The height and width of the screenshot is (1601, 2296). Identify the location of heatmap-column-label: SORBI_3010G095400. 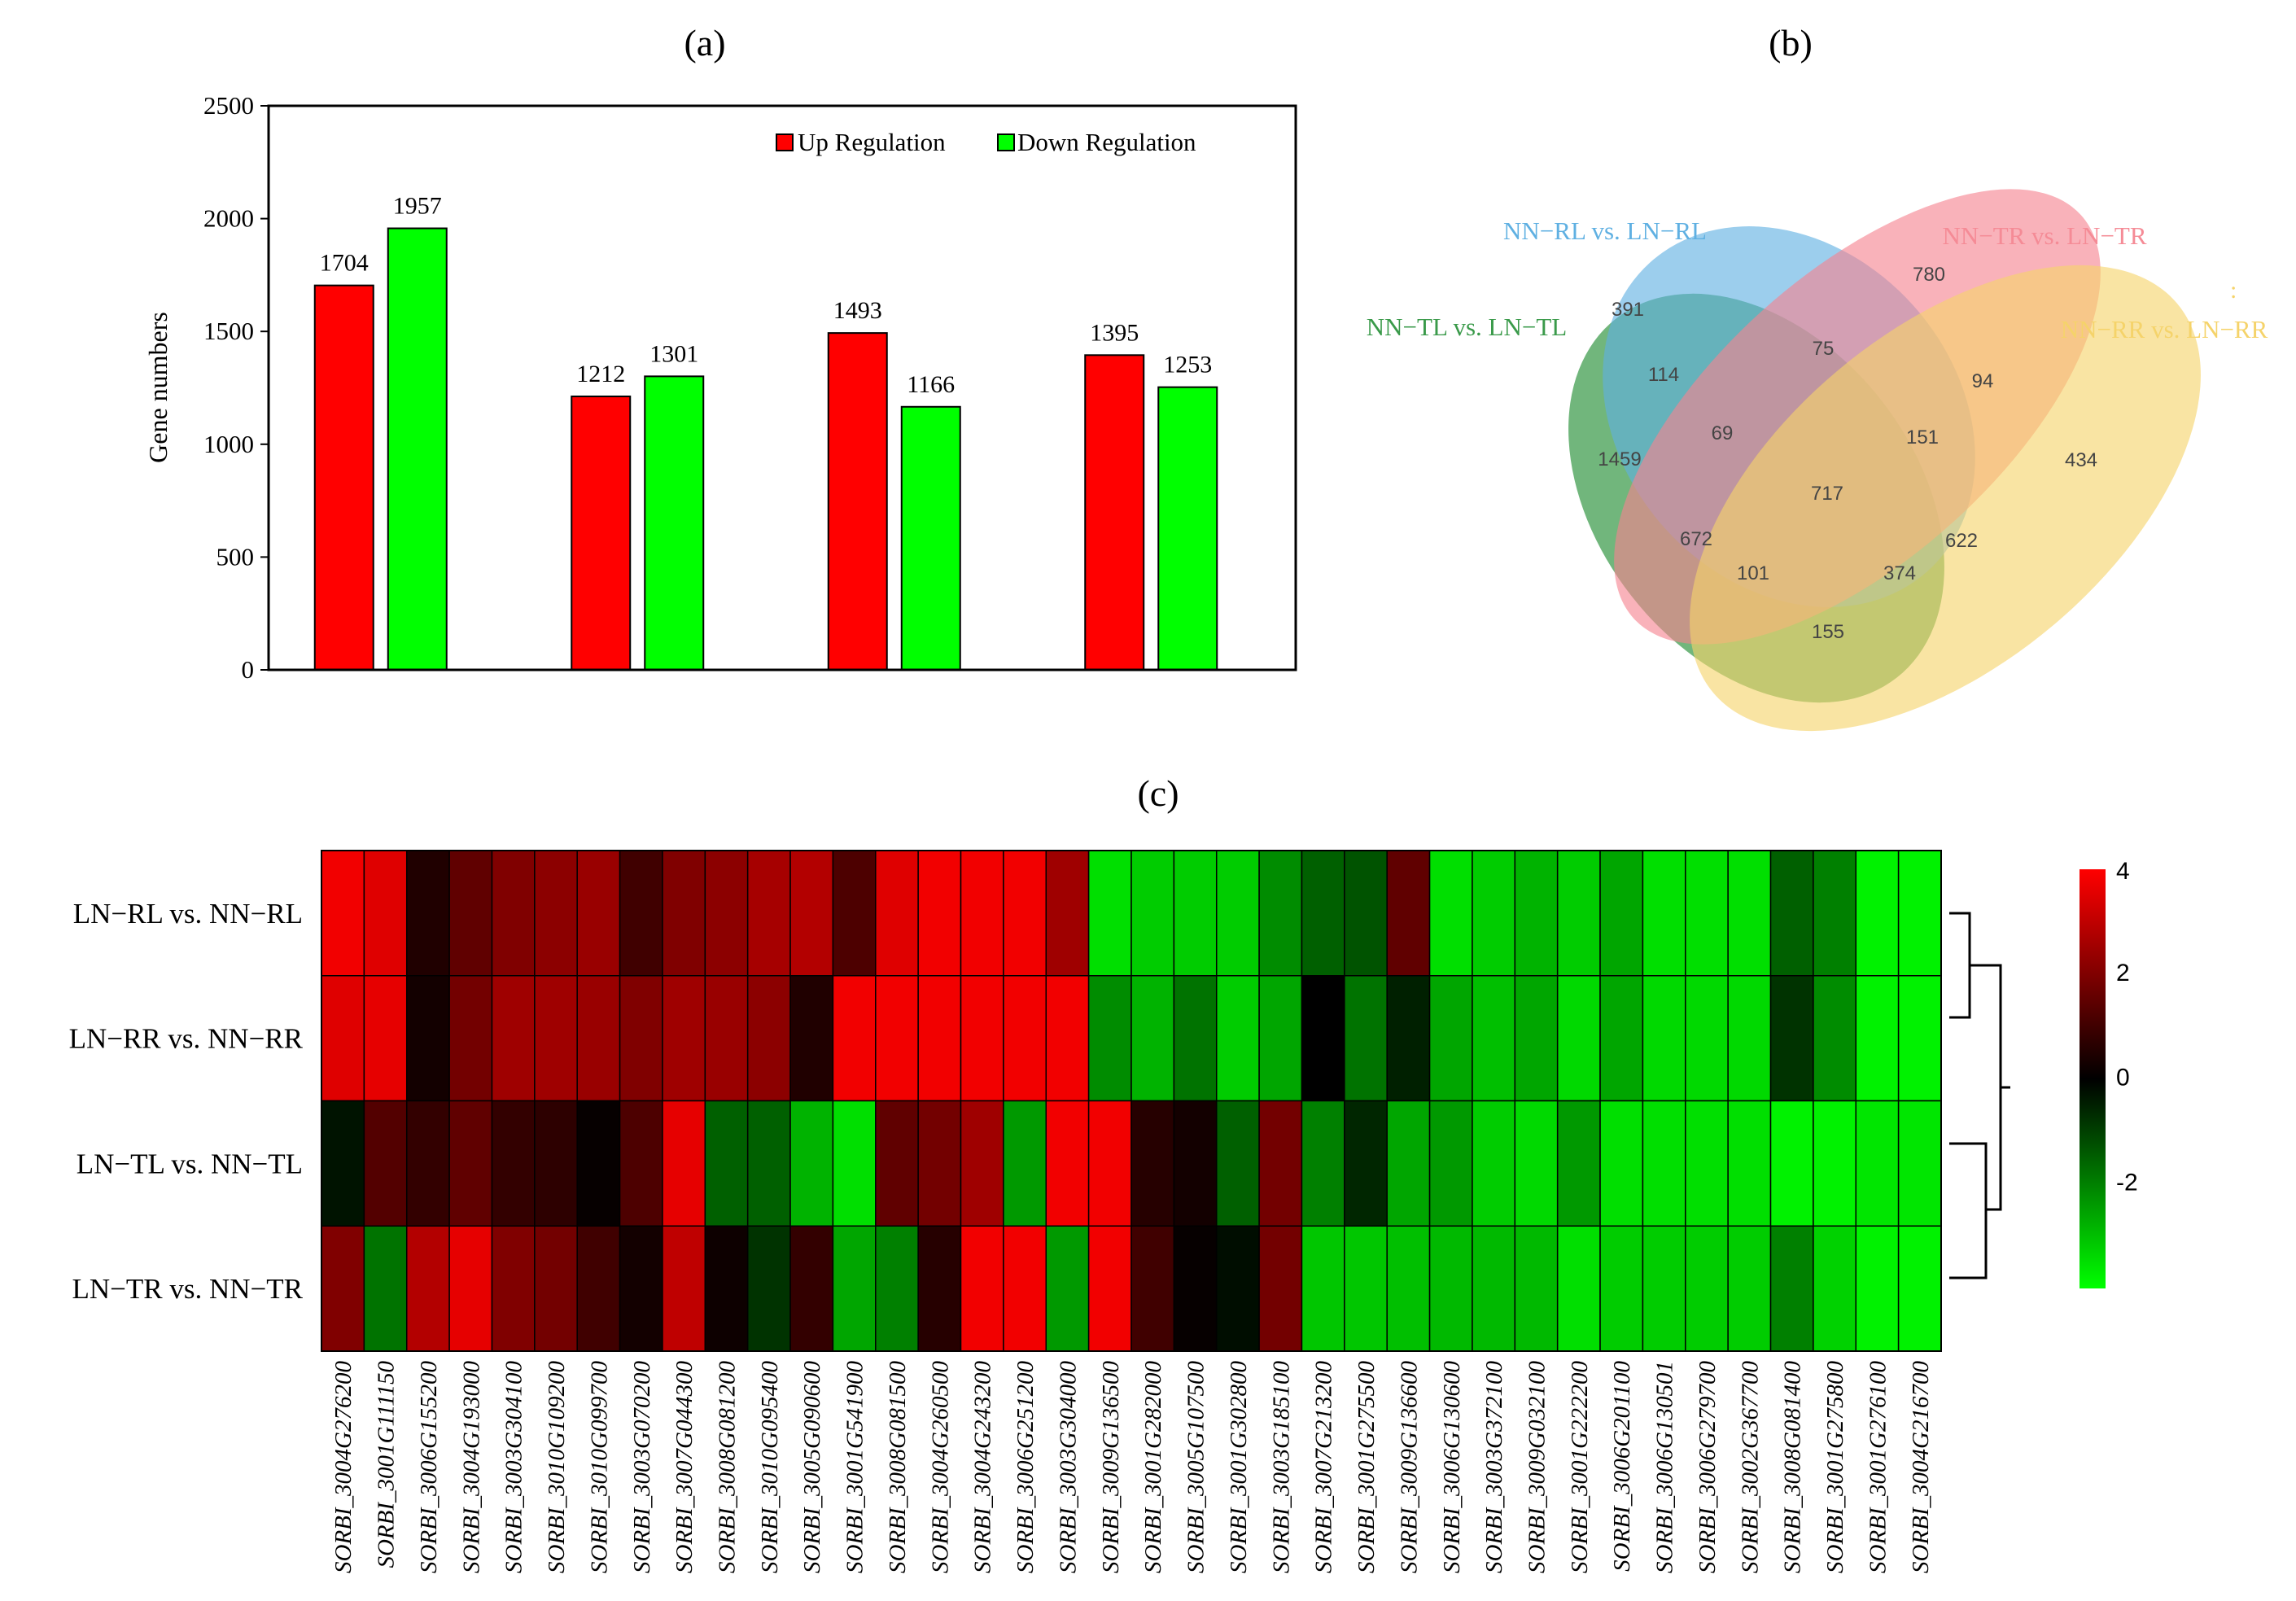
(770, 1467).